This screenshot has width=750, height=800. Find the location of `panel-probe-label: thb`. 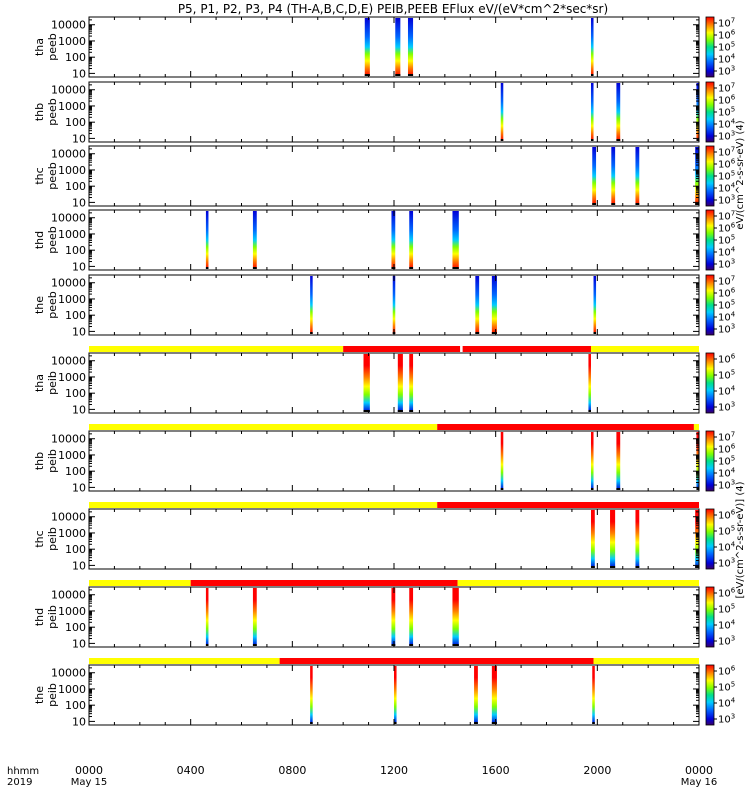

panel-probe-label: thb is located at coordinates (39, 112).